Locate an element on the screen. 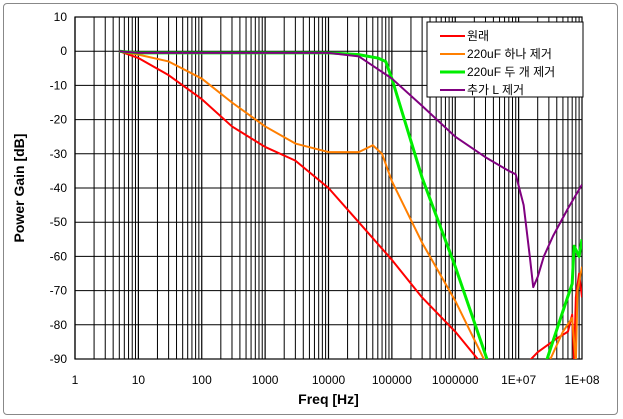 The image size is (623, 419). x-tick-label: 1 is located at coordinates (75, 380).